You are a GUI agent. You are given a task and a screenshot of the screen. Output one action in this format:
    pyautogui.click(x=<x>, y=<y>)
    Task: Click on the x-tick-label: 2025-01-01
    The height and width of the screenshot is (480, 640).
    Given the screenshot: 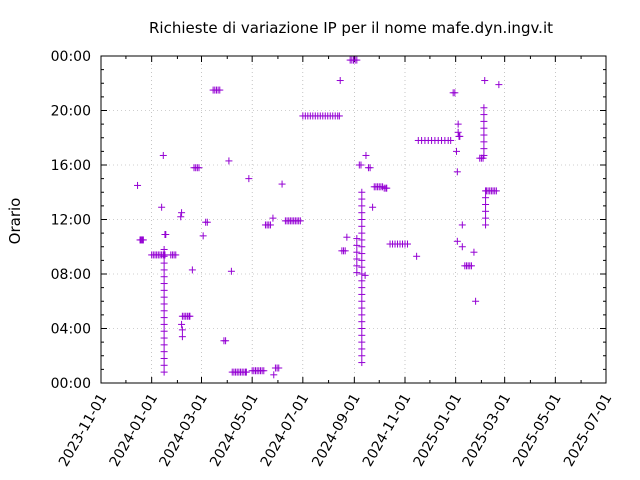 What is the action you would take?
    pyautogui.click(x=438, y=430)
    